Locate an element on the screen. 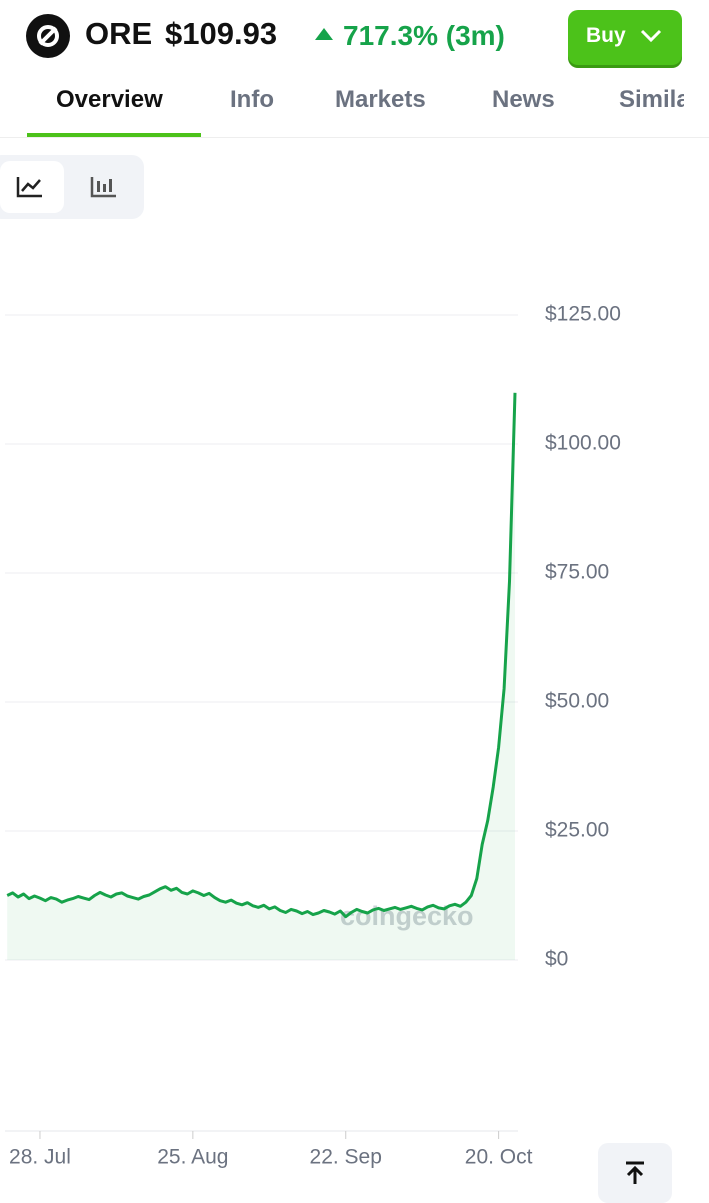 Image resolution: width=709 pixels, height=1203 pixels. chart-toggle is located at coordinates (72, 187).